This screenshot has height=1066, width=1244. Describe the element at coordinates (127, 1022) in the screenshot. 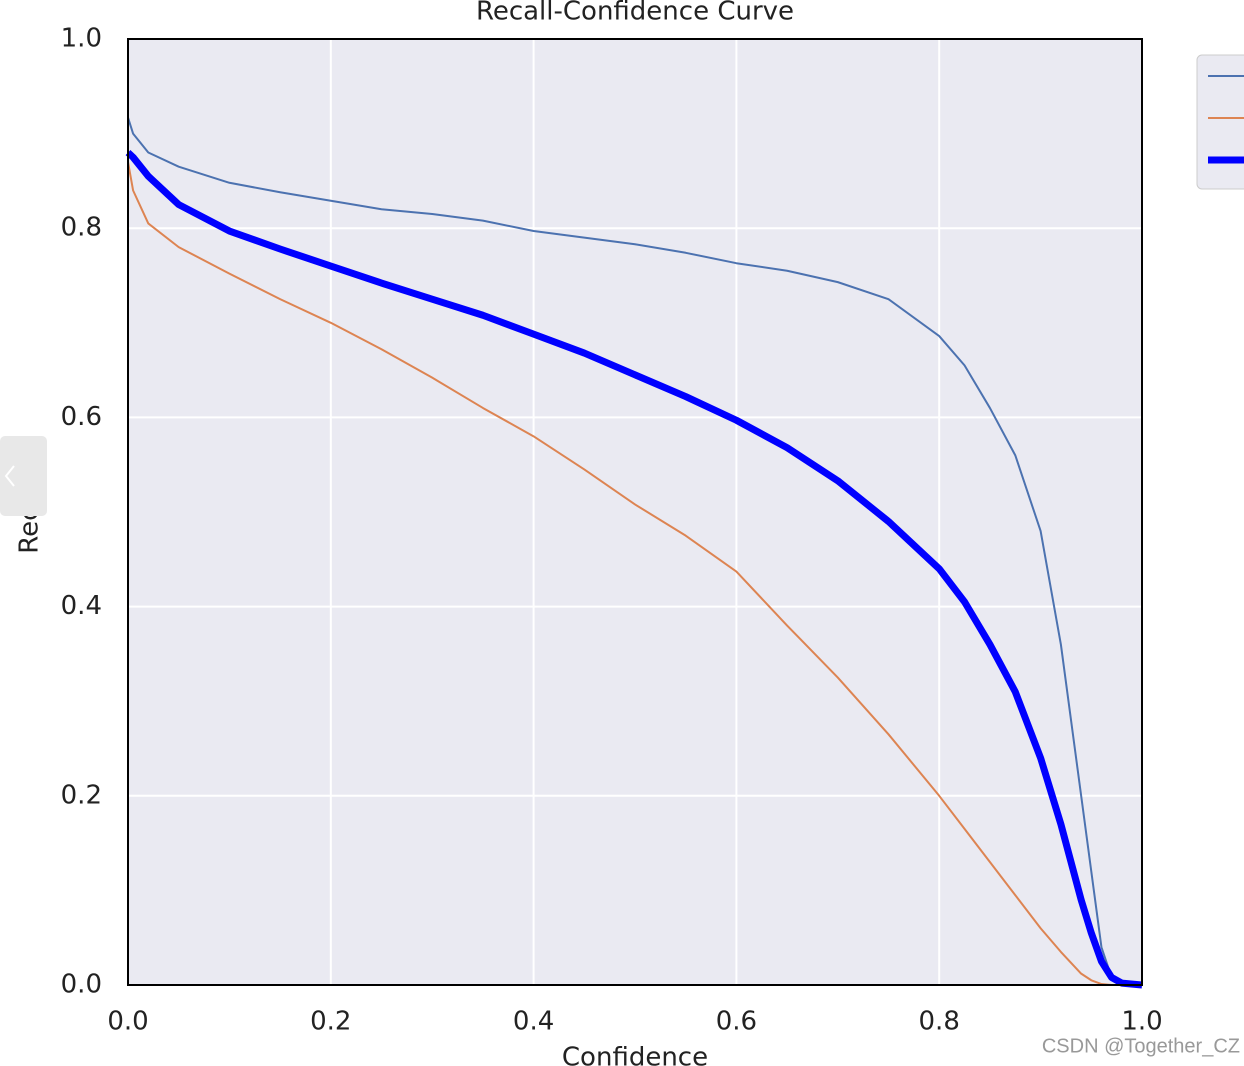

I see `x-tick-label: 0.0` at that location.